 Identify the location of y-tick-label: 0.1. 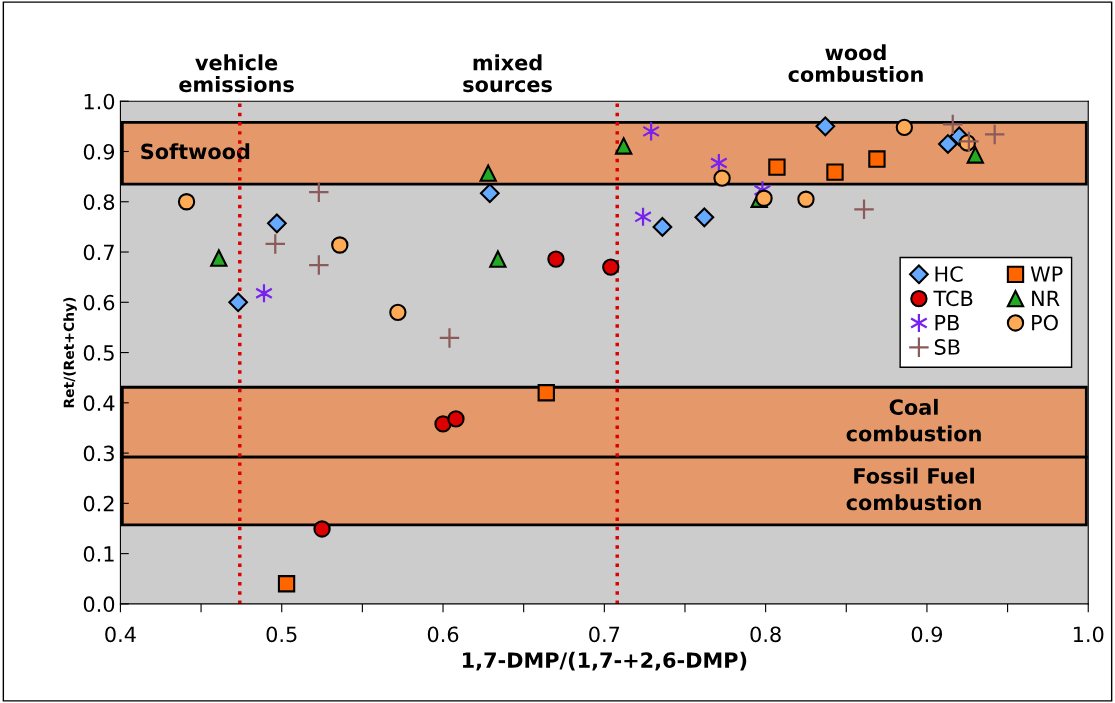
(98, 554).